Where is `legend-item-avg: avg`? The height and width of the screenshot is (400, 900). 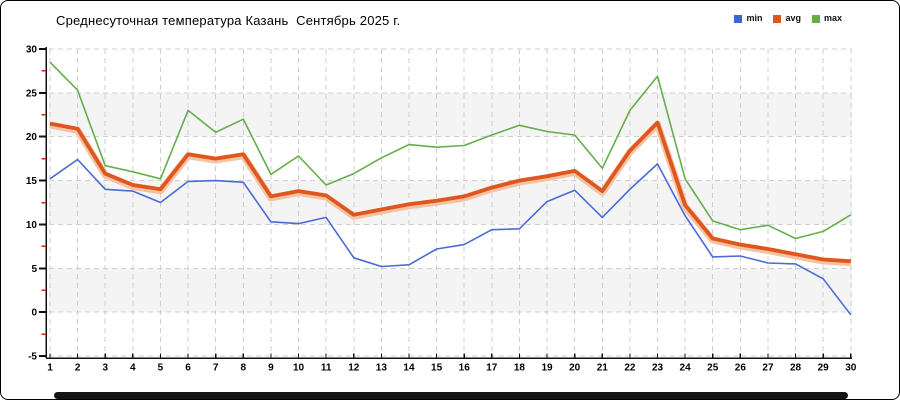 legend-item-avg: avg is located at coordinates (787, 18).